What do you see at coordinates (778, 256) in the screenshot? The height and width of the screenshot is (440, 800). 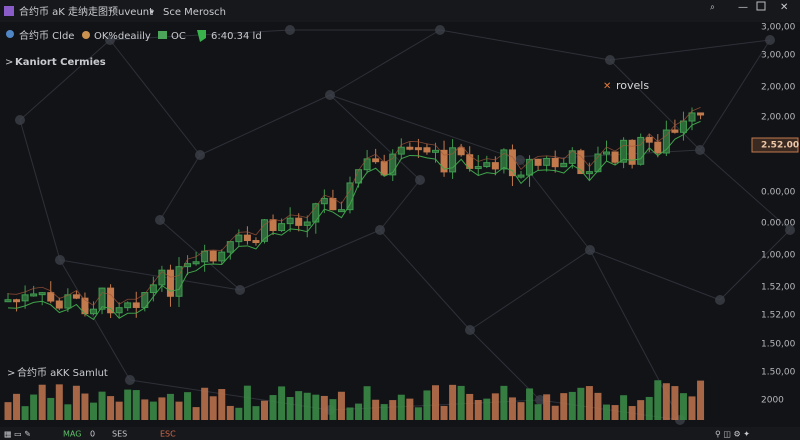 I see `price-label: 1,00,00` at bounding box center [778, 256].